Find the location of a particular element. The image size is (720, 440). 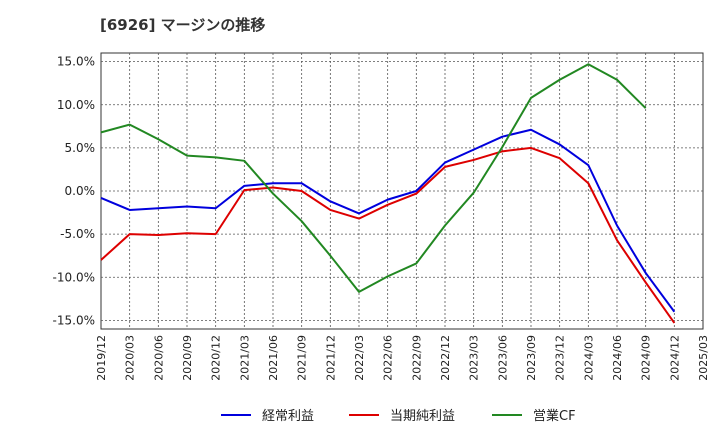

y-tick-label: -15.0% is located at coordinates (74, 320).